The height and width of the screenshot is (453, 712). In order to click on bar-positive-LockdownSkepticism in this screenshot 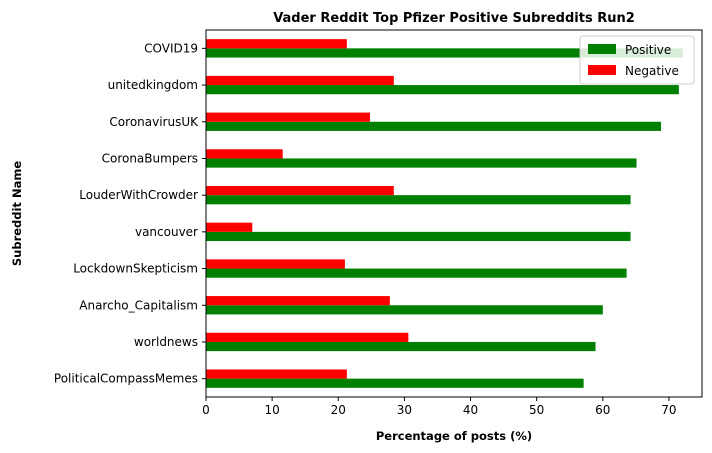, I will do `click(416, 273)`.